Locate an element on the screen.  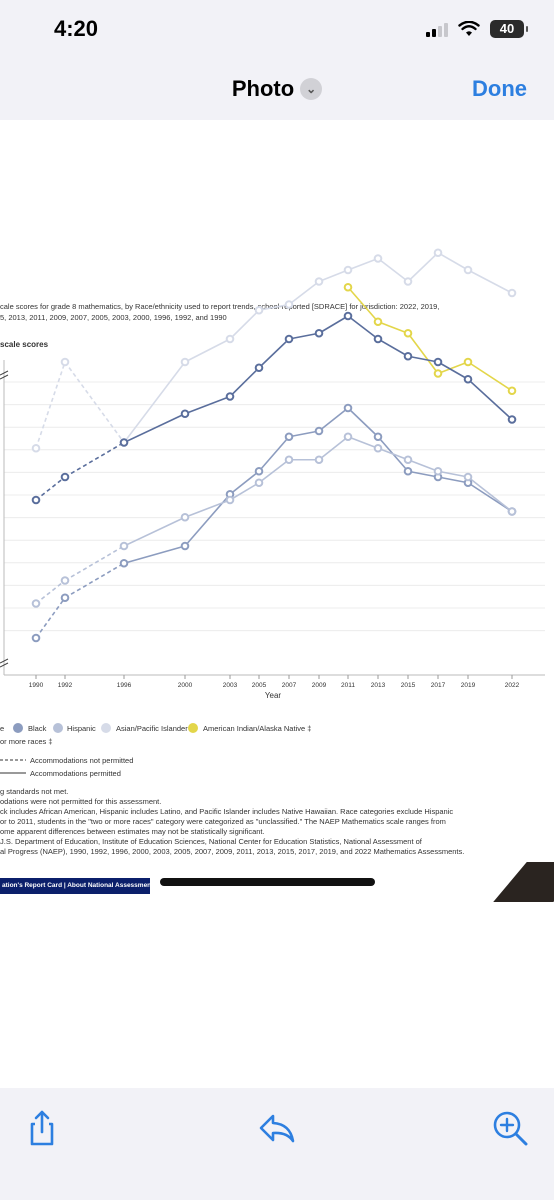
status-bar: 4:20 40 is located at coordinates (277, 30).